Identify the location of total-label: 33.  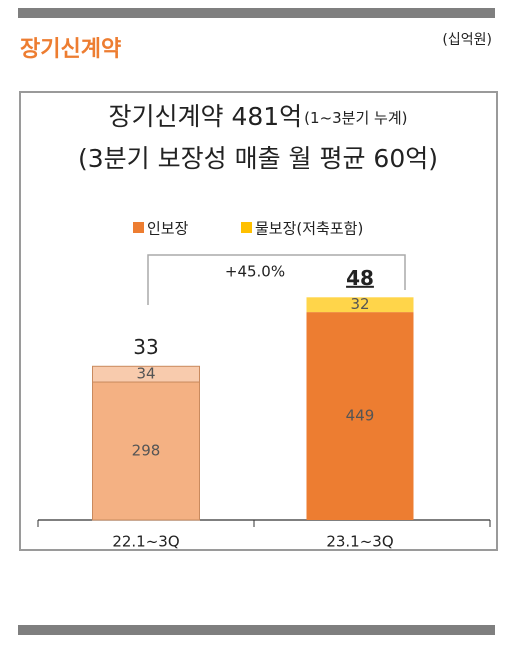
(145, 347).